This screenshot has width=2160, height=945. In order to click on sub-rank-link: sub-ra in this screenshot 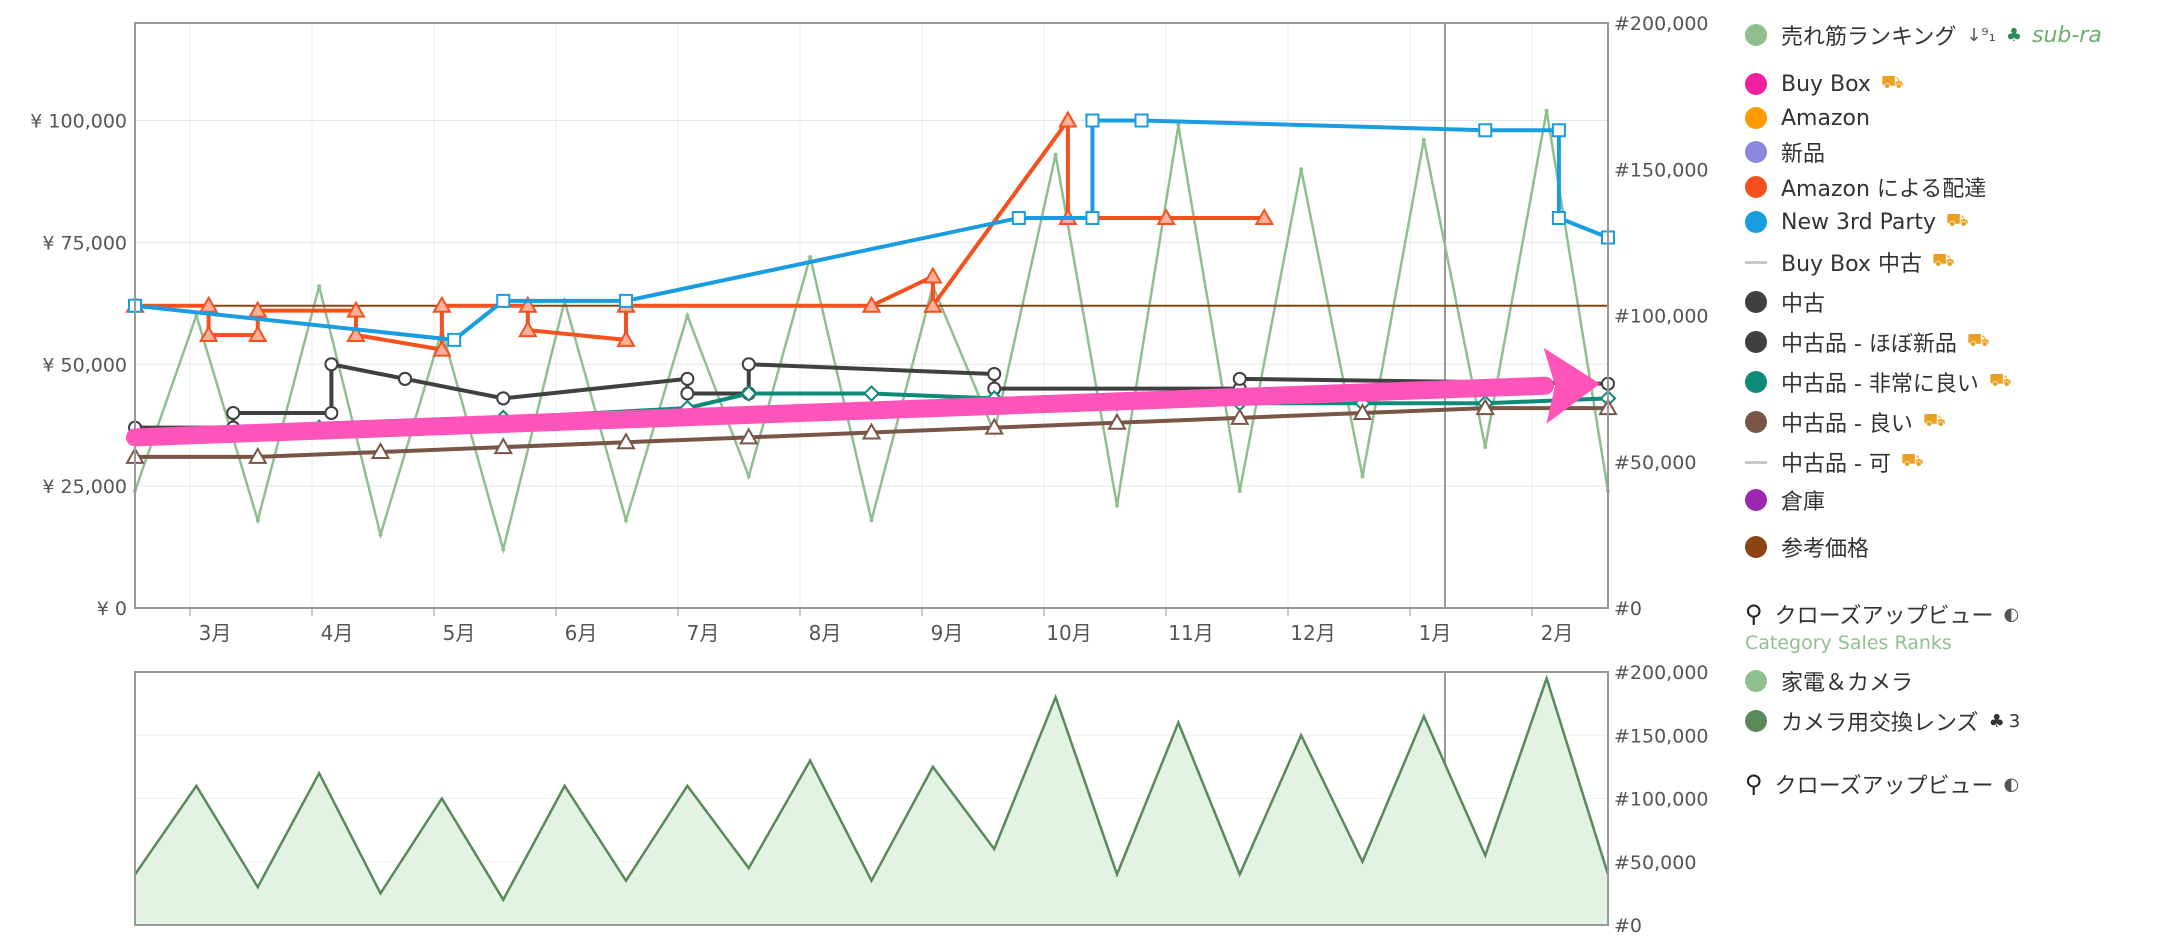, I will do `click(2067, 35)`.